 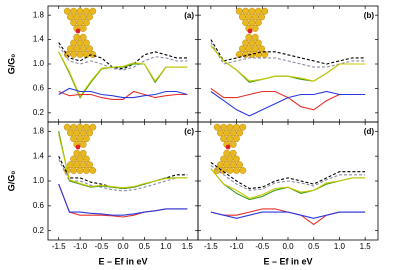 What do you see at coordinates (166, 246) in the screenshot?
I see `x-tick-label: 1.0` at bounding box center [166, 246].